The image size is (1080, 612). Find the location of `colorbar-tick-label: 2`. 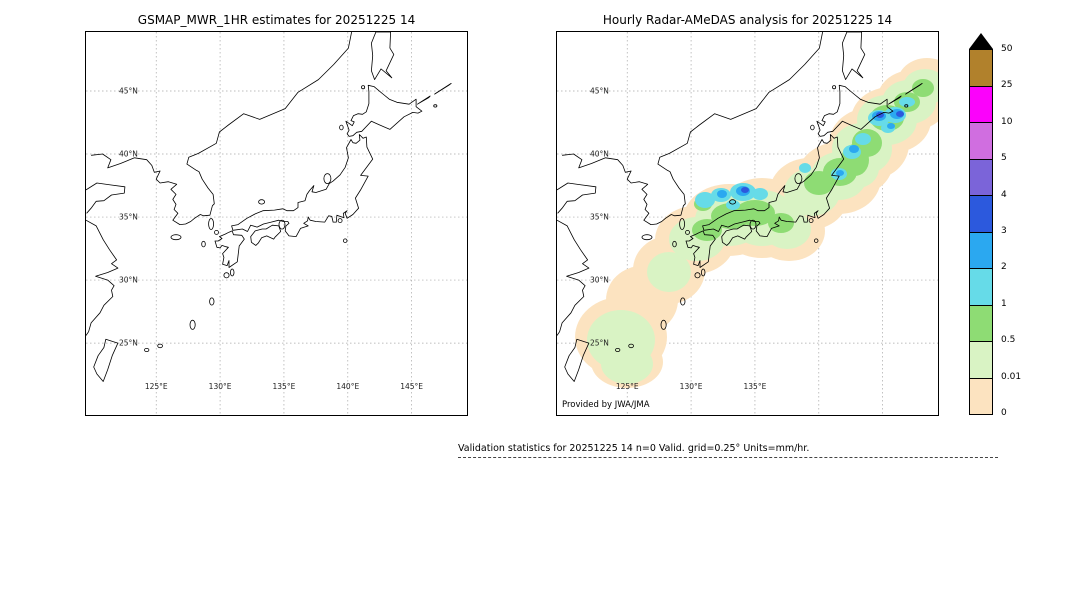

colorbar-tick-label: 2 is located at coordinates (1004, 267).